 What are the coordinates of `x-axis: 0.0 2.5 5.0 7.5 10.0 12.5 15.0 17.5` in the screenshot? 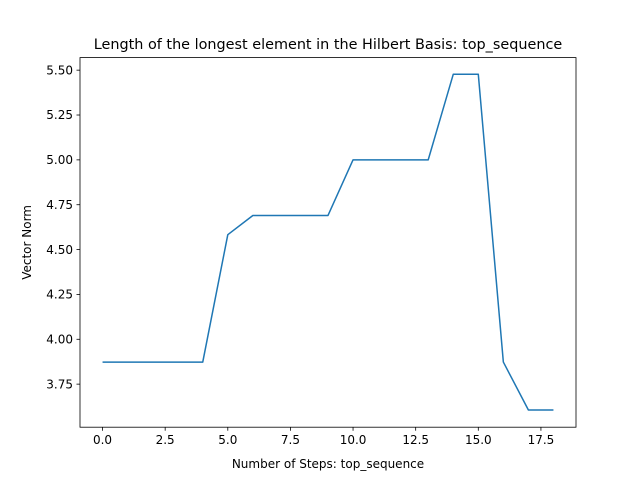 It's located at (323, 437).